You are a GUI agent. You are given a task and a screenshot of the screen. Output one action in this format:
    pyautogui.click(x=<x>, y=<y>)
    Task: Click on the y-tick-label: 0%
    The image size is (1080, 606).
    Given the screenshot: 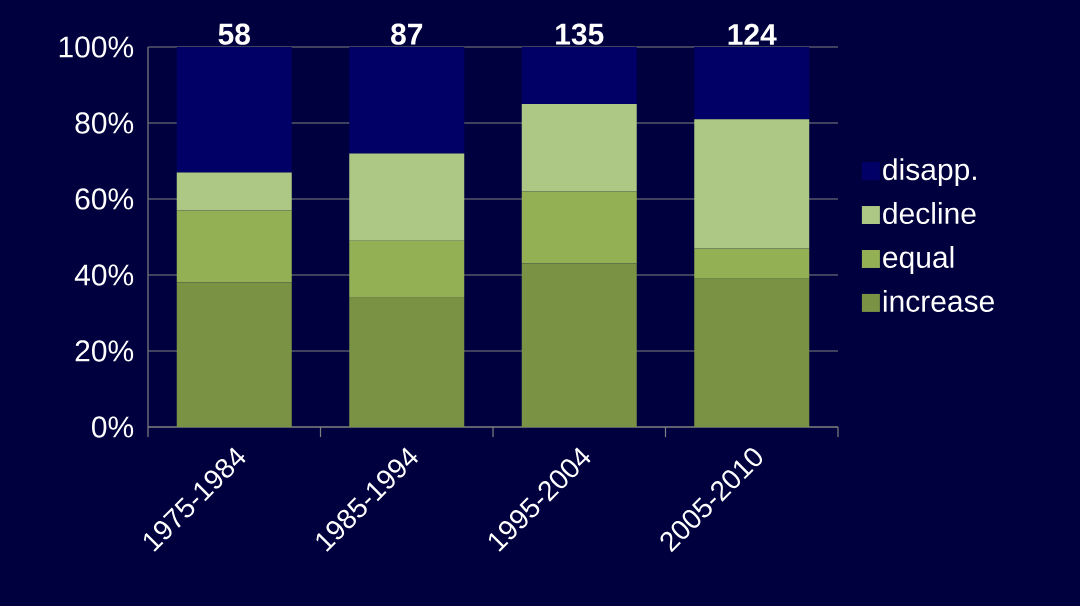 What is the action you would take?
    pyautogui.click(x=113, y=427)
    